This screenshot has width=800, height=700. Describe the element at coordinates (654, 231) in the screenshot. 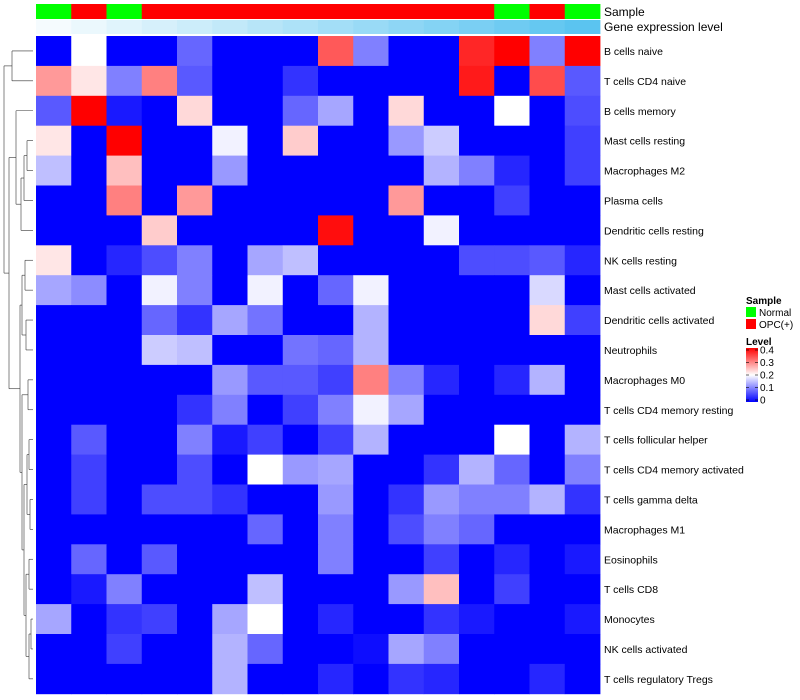

I see `row-label: Dendritic cells resting` at that location.